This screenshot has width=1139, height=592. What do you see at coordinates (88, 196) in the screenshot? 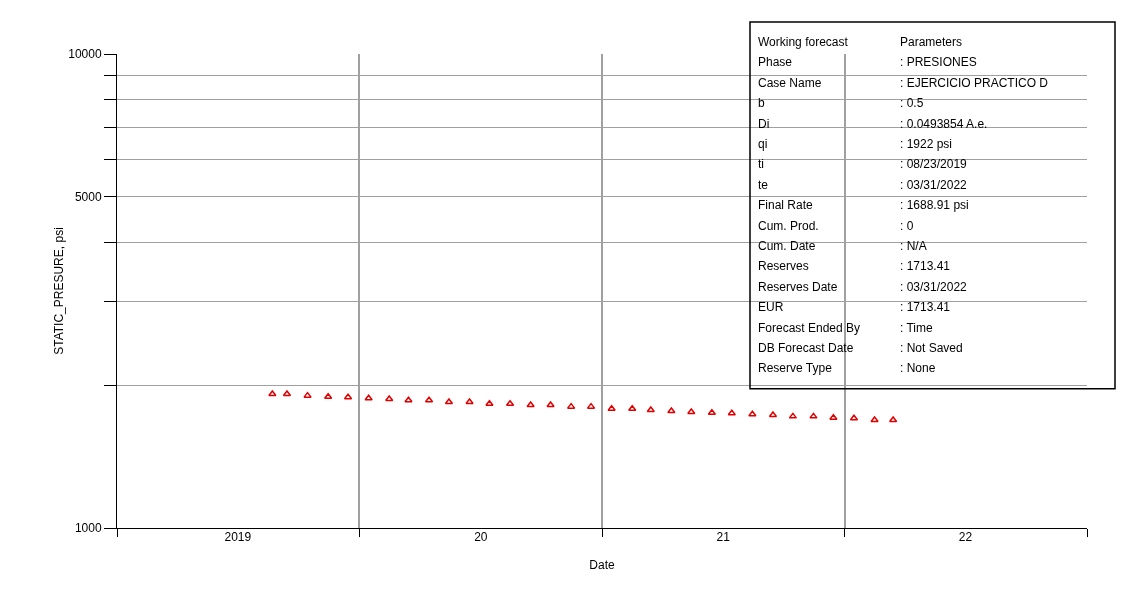
I see `y-tick-label: 5000` at bounding box center [88, 196].